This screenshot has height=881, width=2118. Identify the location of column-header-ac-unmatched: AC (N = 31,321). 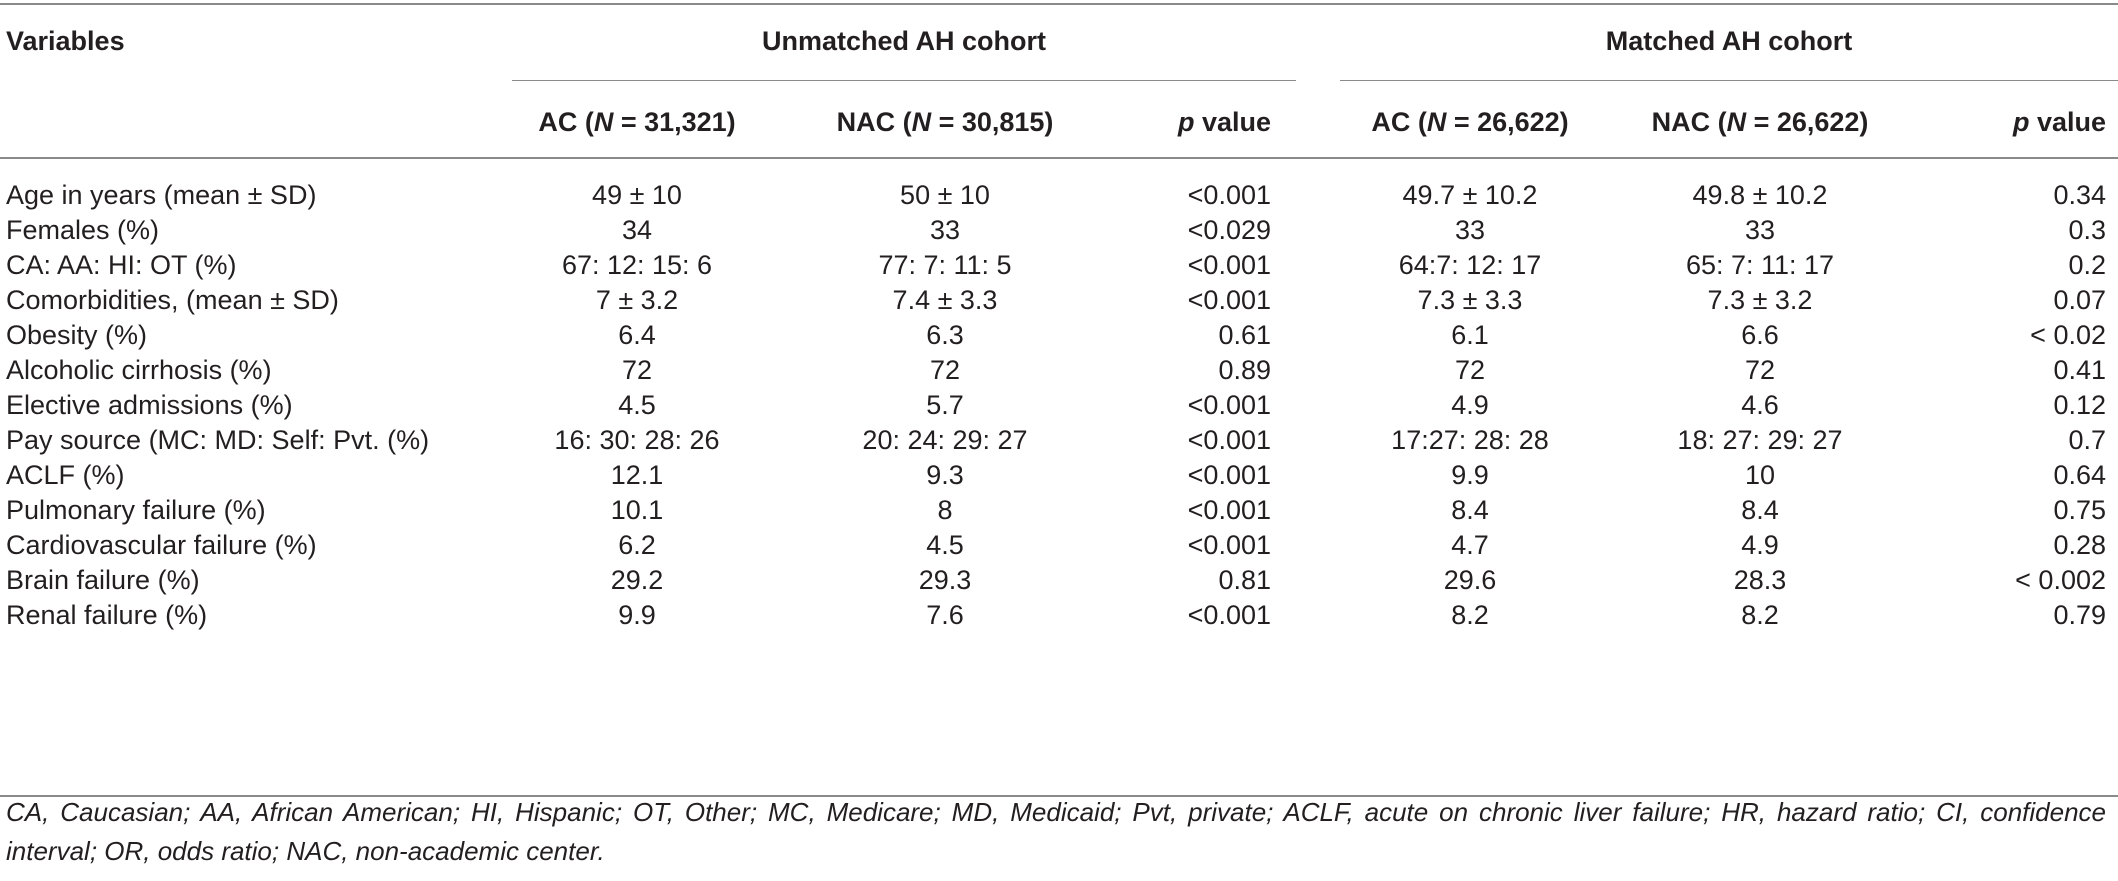
(637, 122).